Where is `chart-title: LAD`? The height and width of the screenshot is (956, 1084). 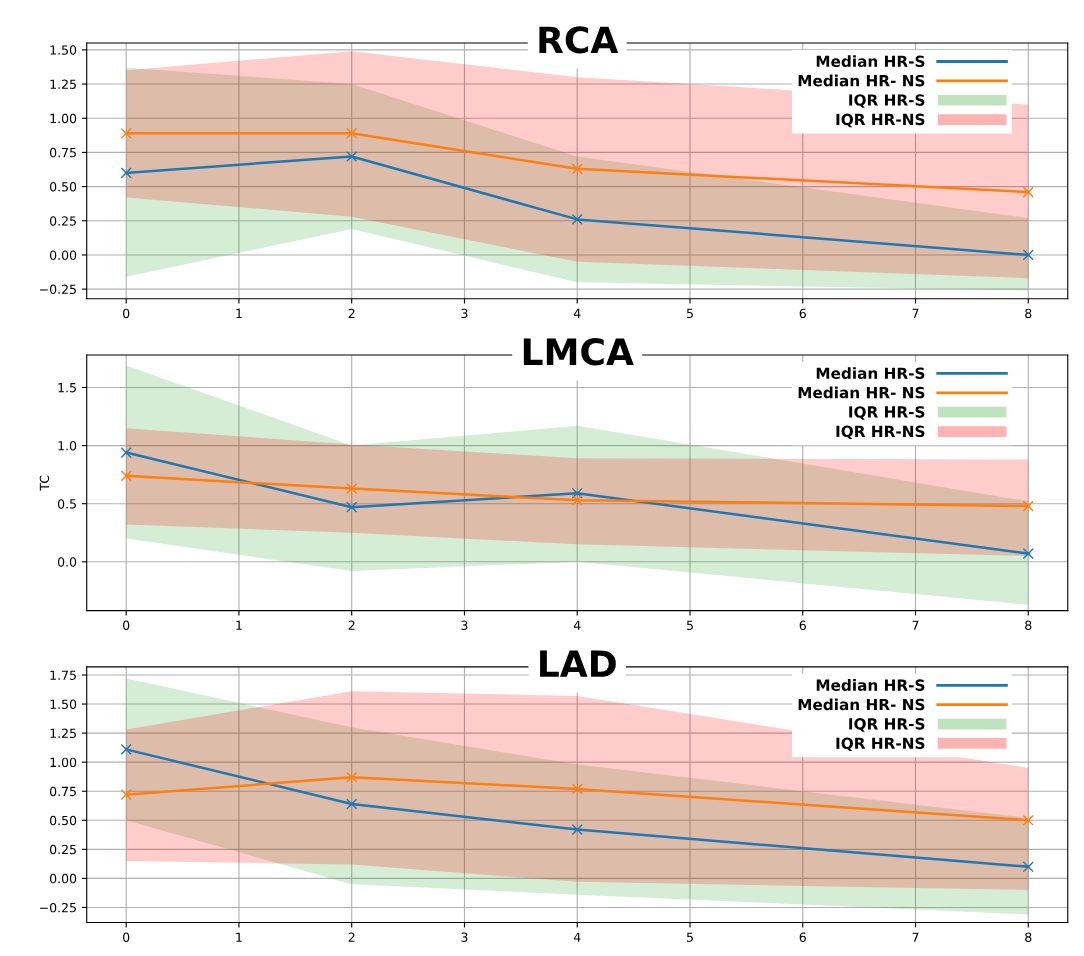
chart-title: LAD is located at coordinates (578, 663).